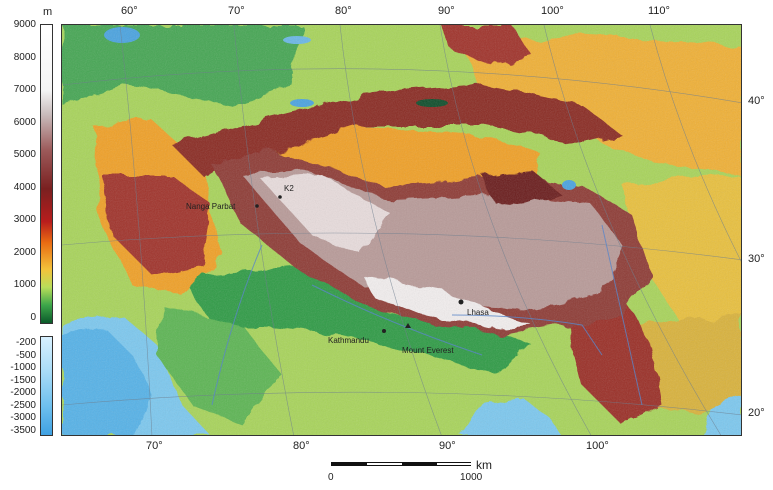  What do you see at coordinates (24, 219) in the screenshot?
I see `elevation-tick-6: 3000` at bounding box center [24, 219].